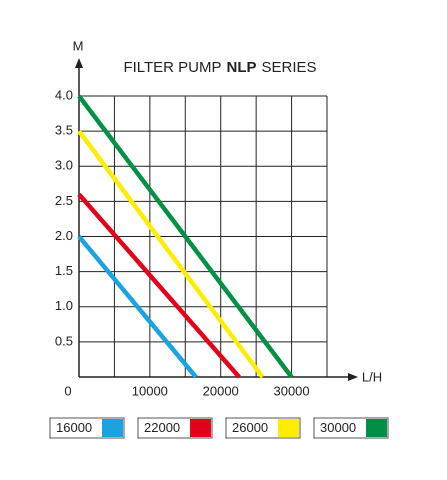  Describe the element at coordinates (79, 63) in the screenshot. I see `y-arrow` at that location.